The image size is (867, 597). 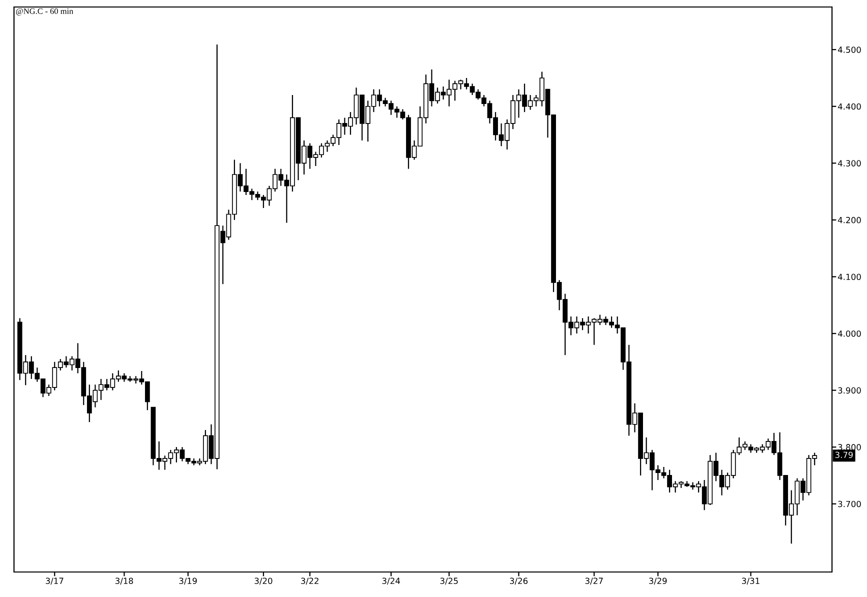 I want to click on y-tick-label: 4.400, so click(x=849, y=106).